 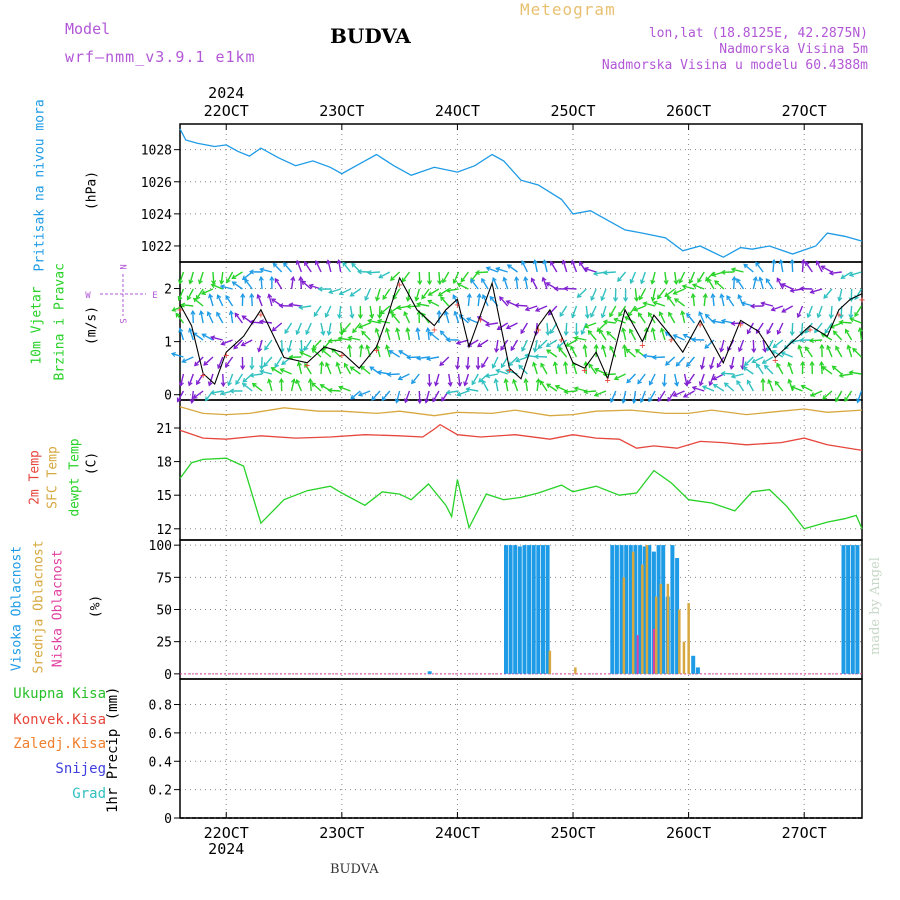 I want to click on bottom-day-label: 22OCT, so click(x=226, y=833).